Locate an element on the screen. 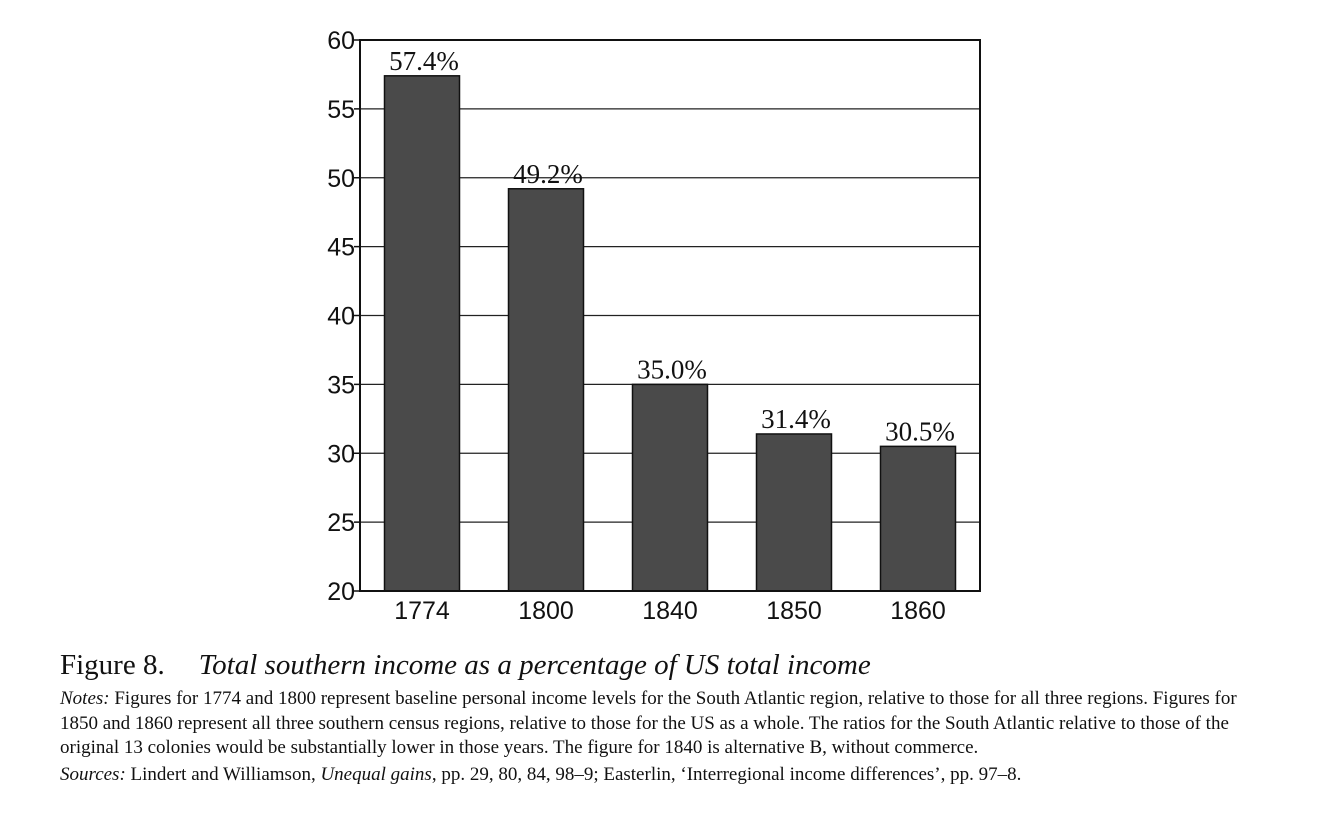 The width and height of the screenshot is (1322, 833). notes-label: Notes: is located at coordinates (85, 698).